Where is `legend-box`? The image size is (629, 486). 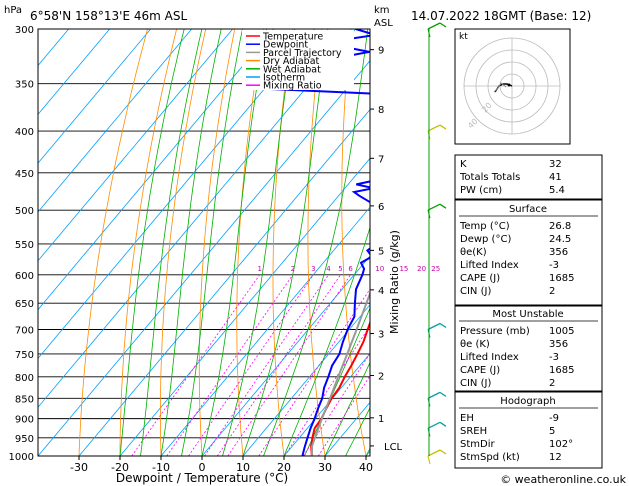
legend-box is located at coordinates (298, 60).